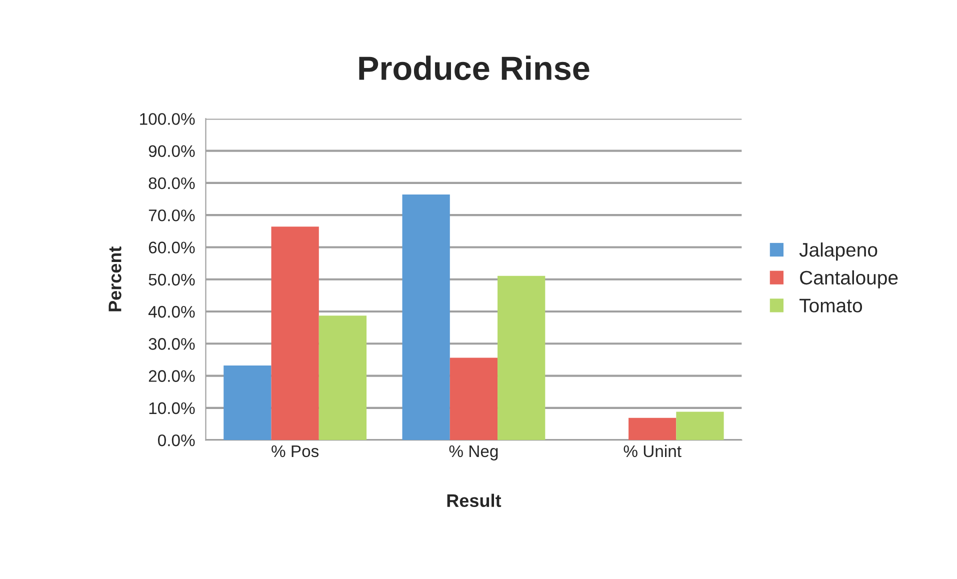 This screenshot has width=957, height=579. What do you see at coordinates (171, 216) in the screenshot?
I see `y-tick-label: 70.0%` at bounding box center [171, 216].